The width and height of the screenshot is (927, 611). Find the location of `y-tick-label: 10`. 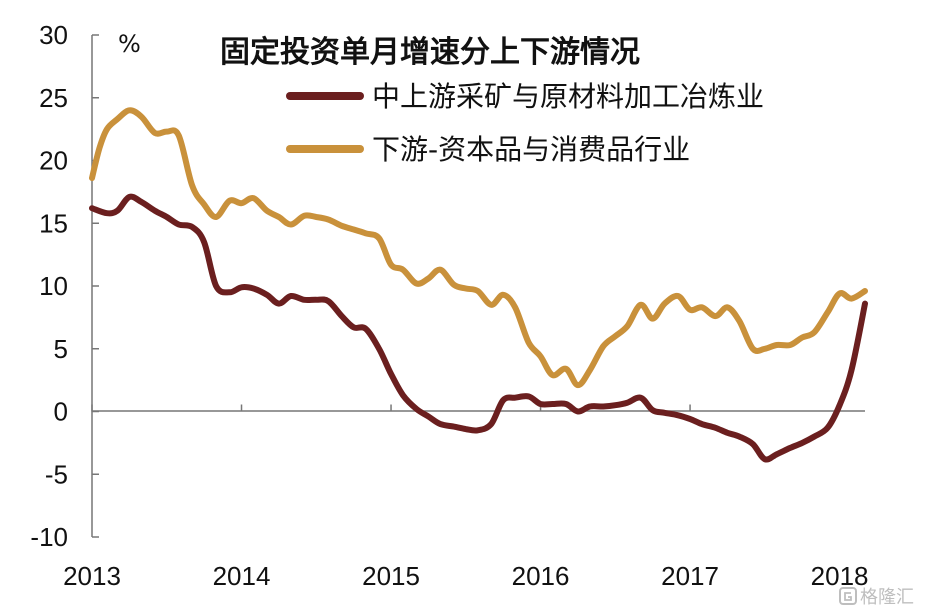

y-tick-label: 10 is located at coordinates (53, 286).